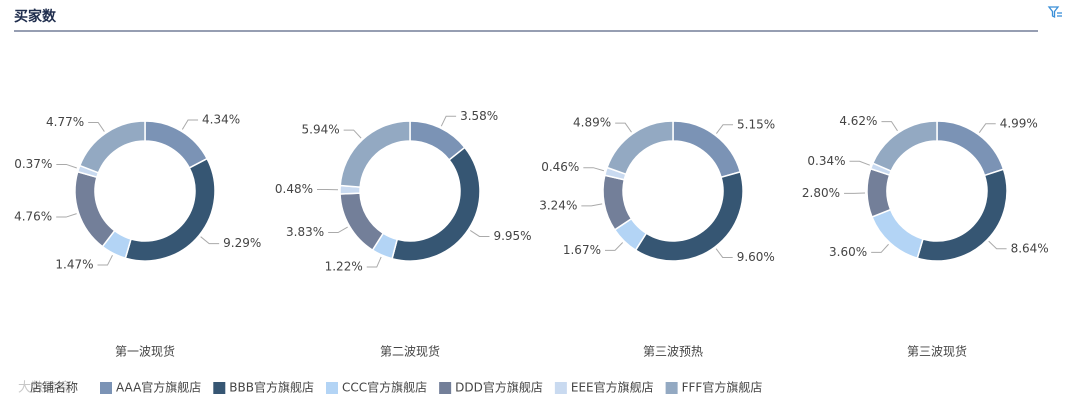  What do you see at coordinates (592, 123) in the screenshot?
I see `value-label: 4.89%` at bounding box center [592, 123].